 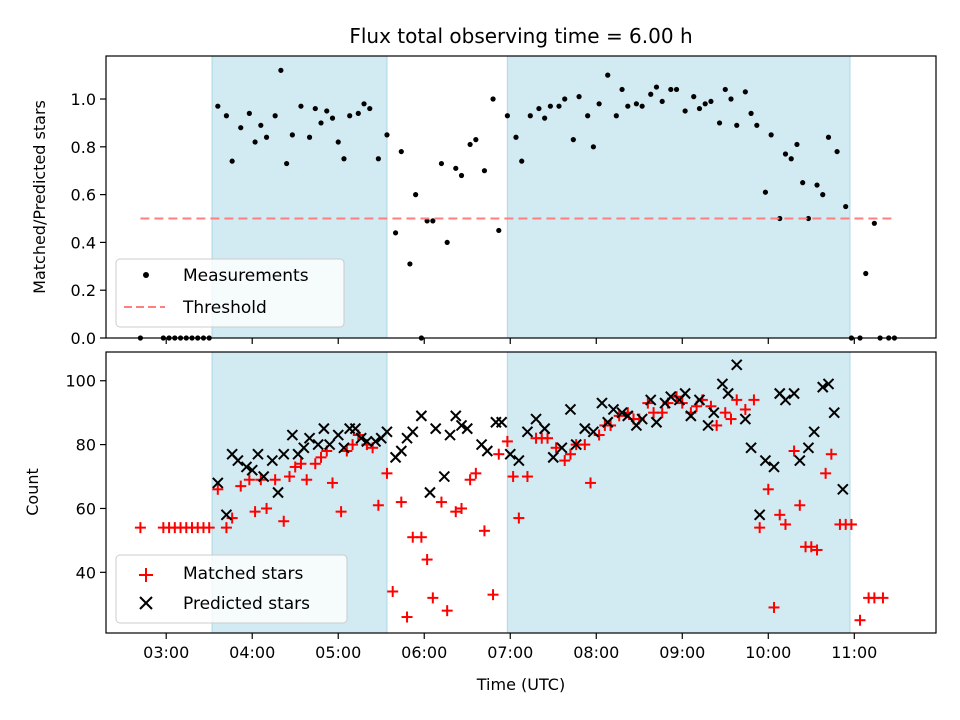 I want to click on legend-measurements-marker, so click(x=146, y=275).